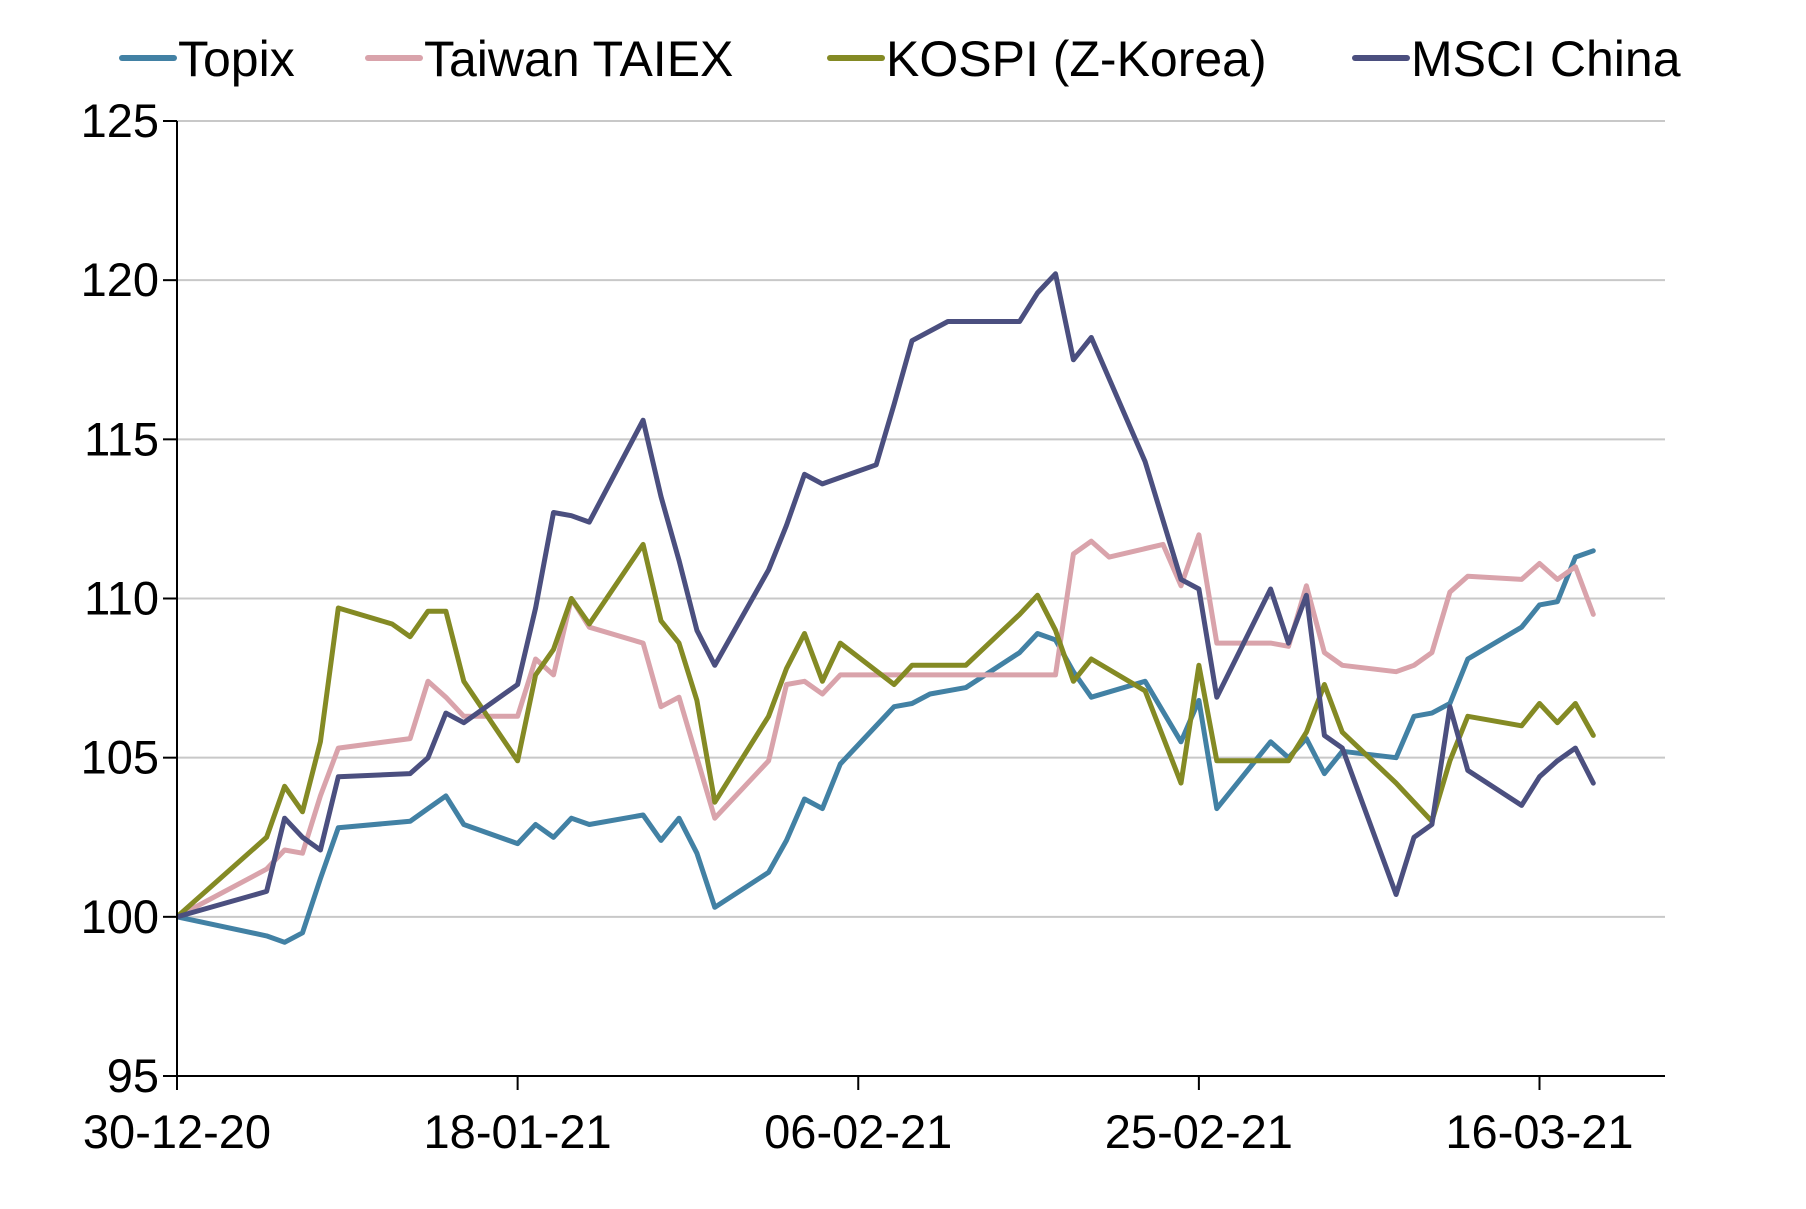 This screenshot has height=1209, width=1806. Describe the element at coordinates (858, 1131) in the screenshot. I see `x-tick-label: 06-02-21` at that location.